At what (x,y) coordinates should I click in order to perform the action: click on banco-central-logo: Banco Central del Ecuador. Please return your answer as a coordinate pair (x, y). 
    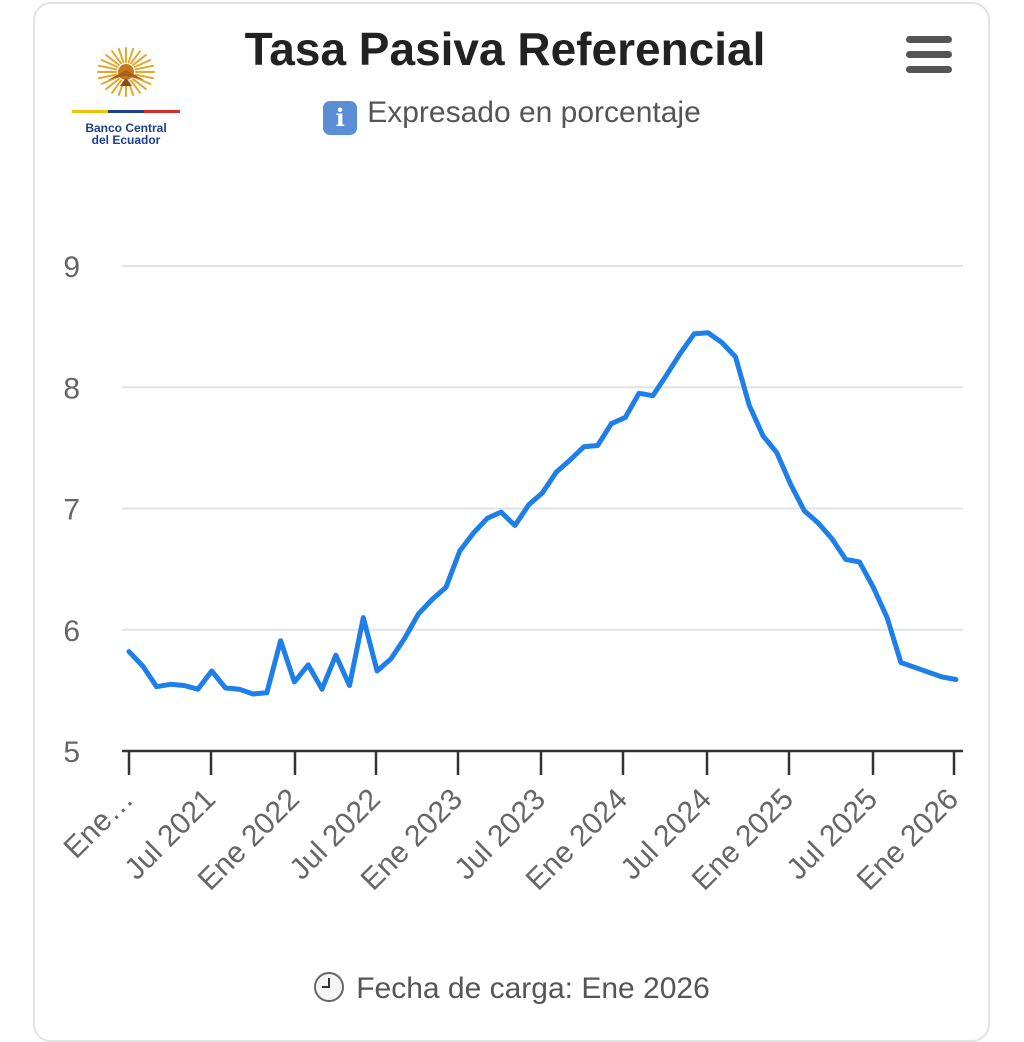
    Looking at the image, I should click on (126, 96).